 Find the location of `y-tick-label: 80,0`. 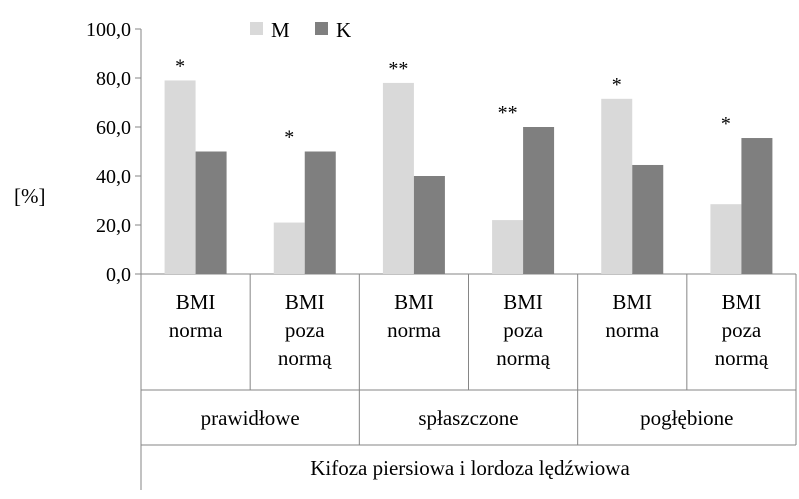

y-tick-label: 80,0 is located at coordinates (113, 79).